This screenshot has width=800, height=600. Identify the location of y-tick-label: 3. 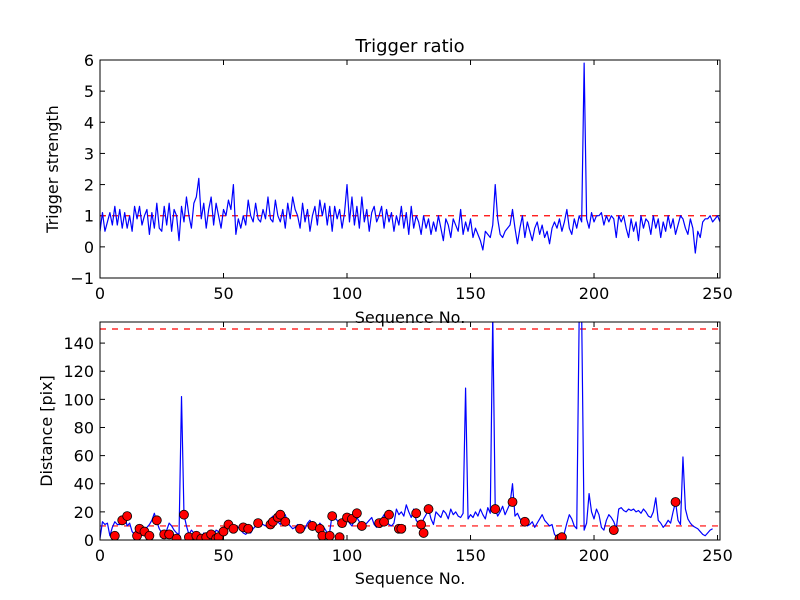
(89, 153).